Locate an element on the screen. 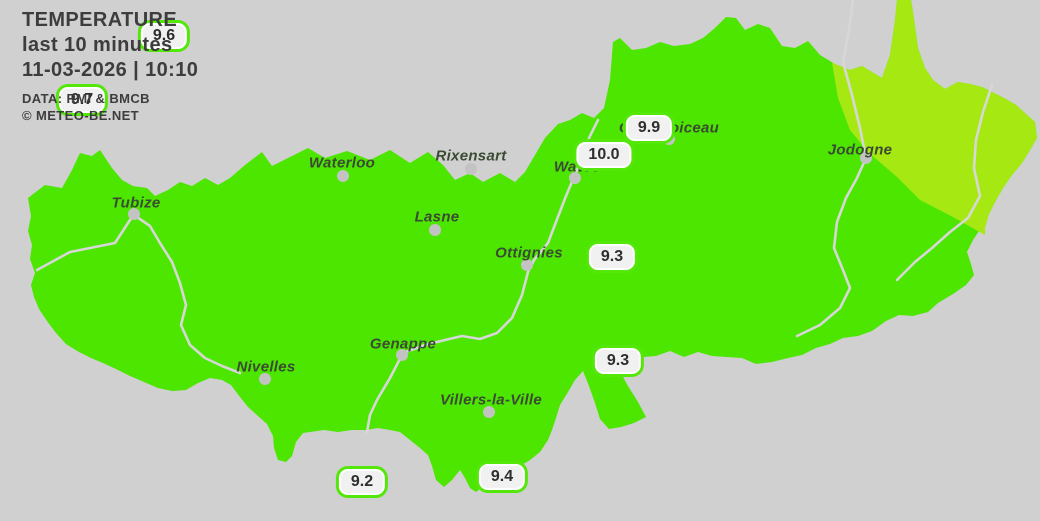 The height and width of the screenshot is (521, 1040). temperature-badge: 10.0 is located at coordinates (604, 155).